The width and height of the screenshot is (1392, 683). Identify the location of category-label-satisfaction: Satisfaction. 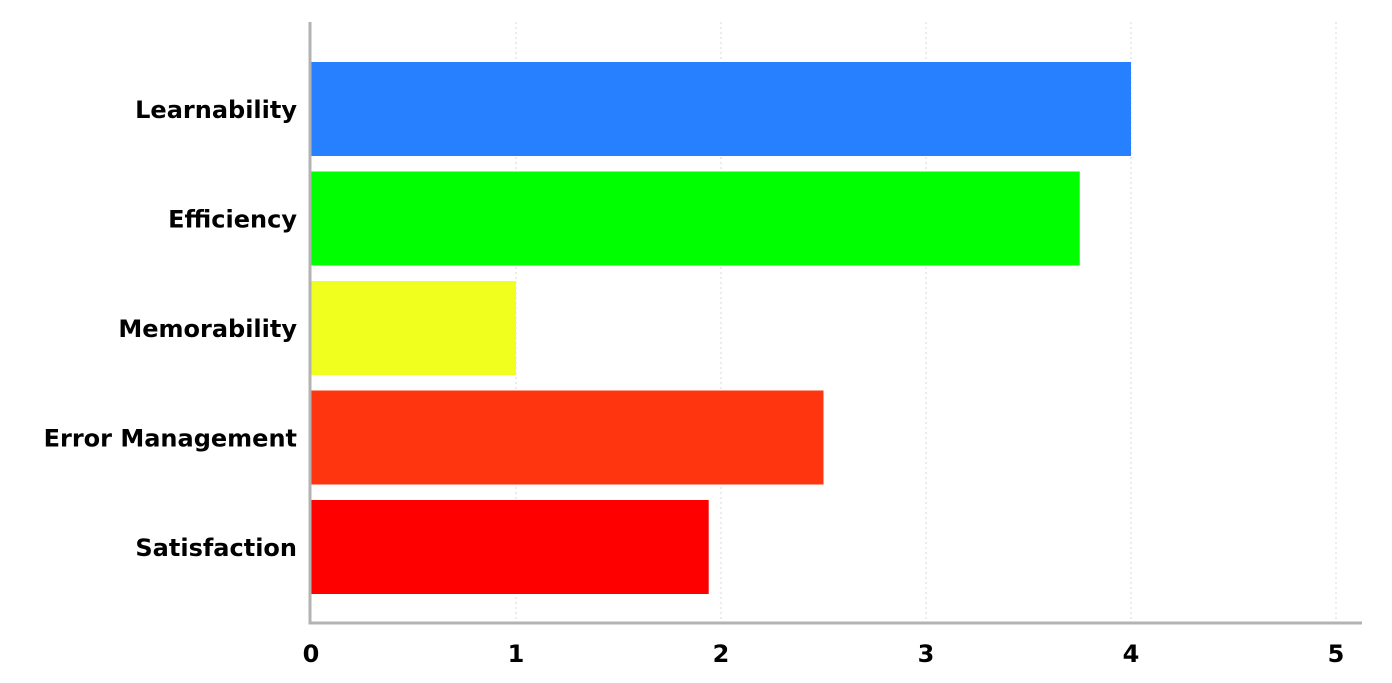
(216, 548).